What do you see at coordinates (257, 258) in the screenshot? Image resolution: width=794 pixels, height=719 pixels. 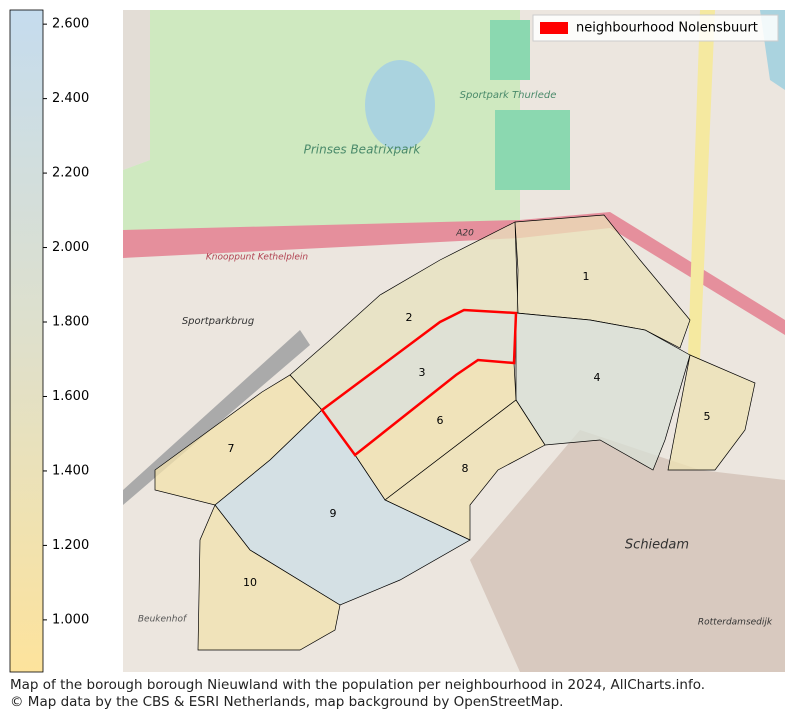 I see `map-label: Knooppunt Kethelplein` at bounding box center [257, 258].